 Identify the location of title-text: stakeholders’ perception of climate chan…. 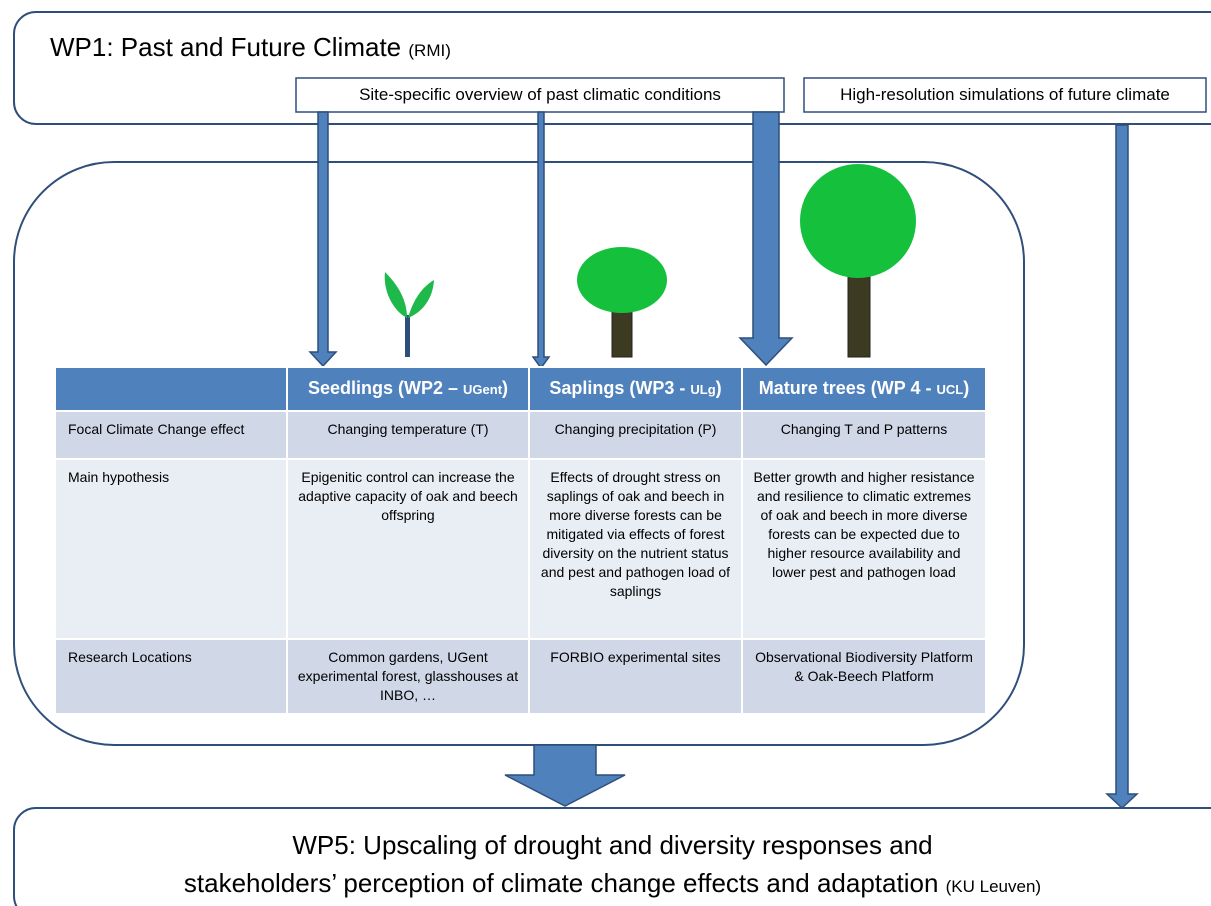
(561, 883).